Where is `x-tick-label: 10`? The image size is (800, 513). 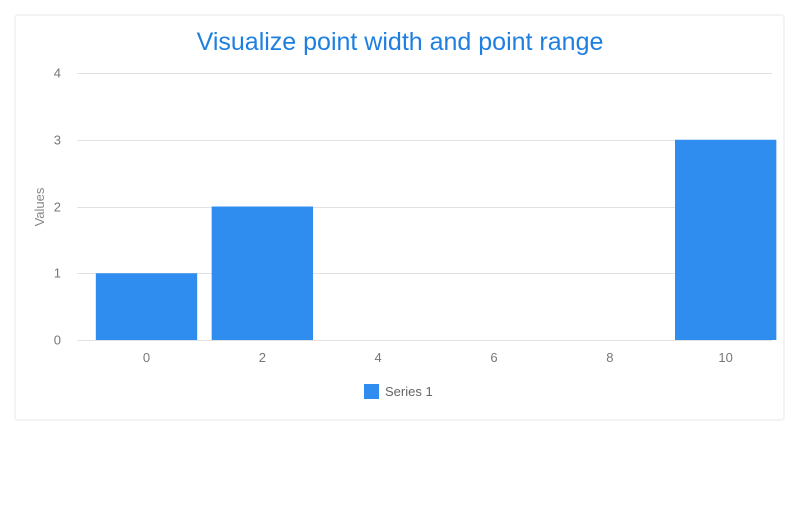 x-tick-label: 10 is located at coordinates (725, 357).